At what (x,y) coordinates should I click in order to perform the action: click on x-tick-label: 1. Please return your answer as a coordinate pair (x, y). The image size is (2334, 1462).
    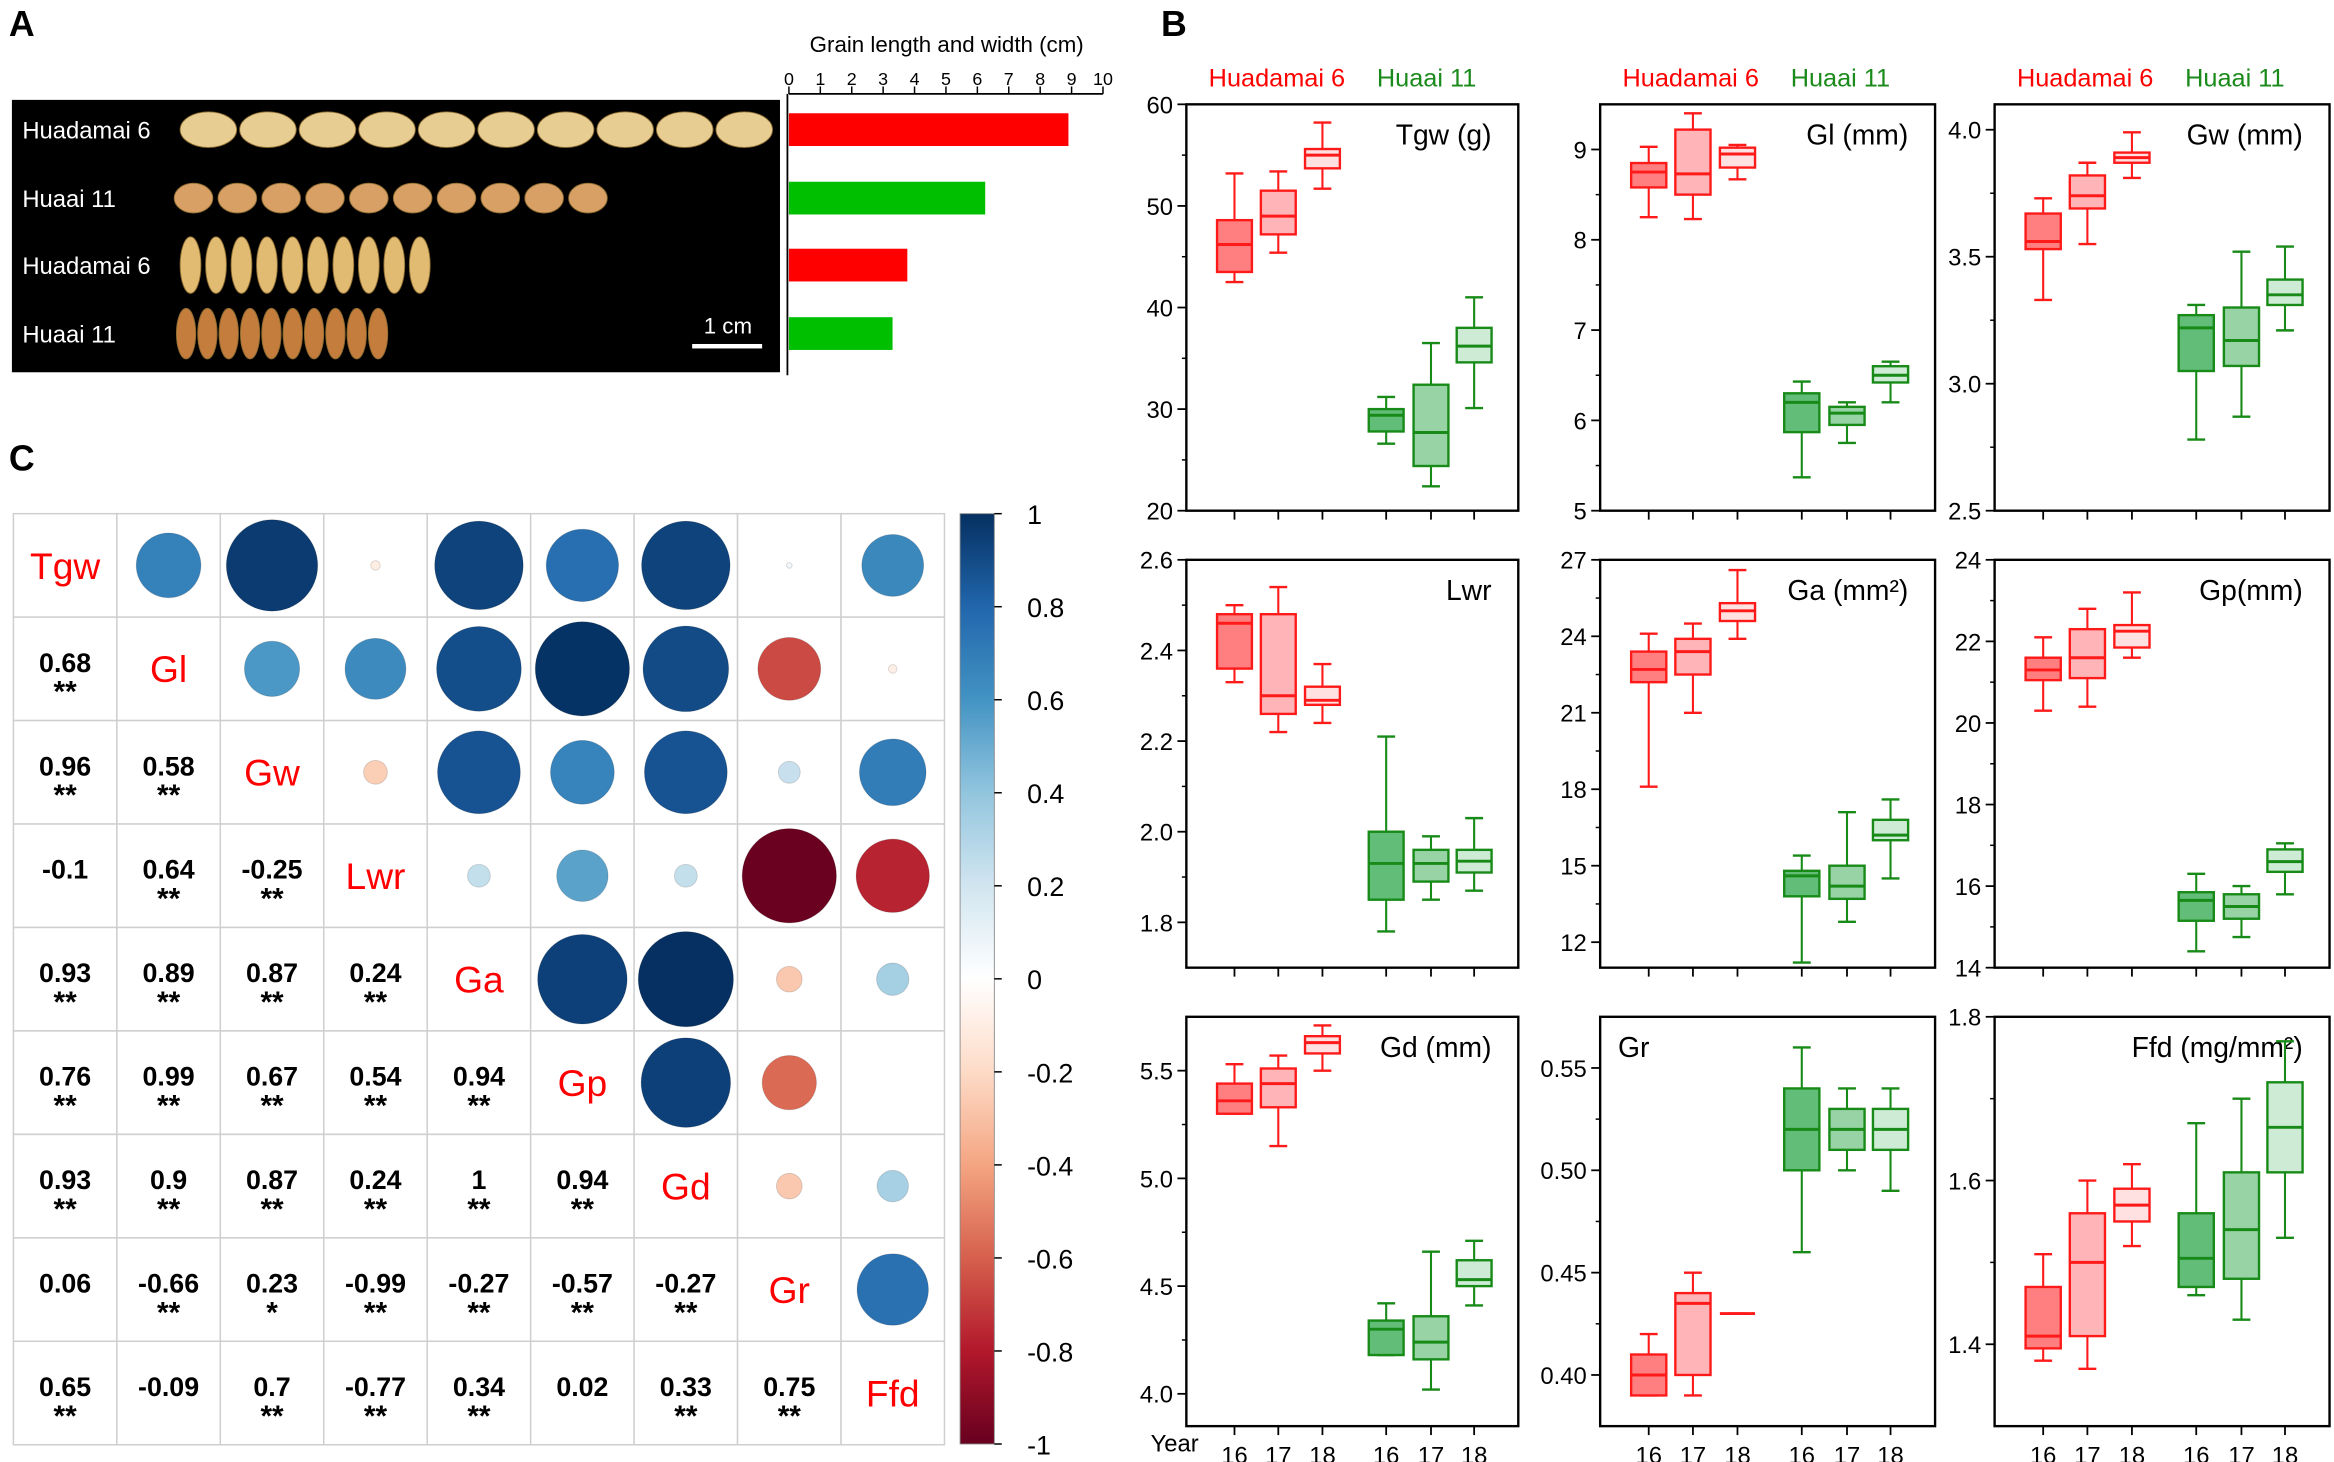
    Looking at the image, I should click on (820, 79).